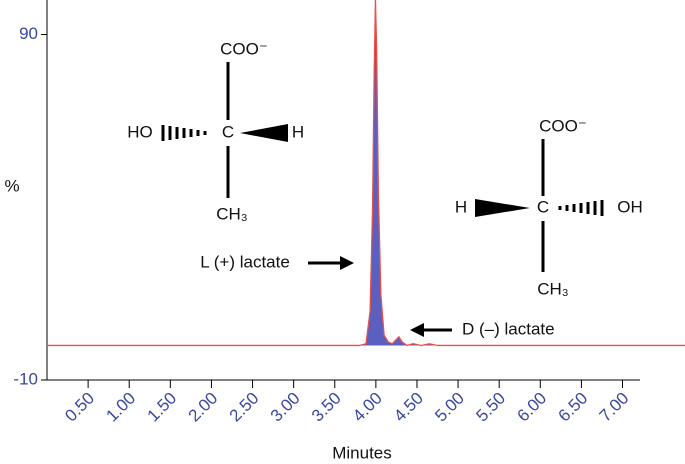 The image size is (685, 464). I want to click on x-tick-label: 5.00, so click(449, 407).